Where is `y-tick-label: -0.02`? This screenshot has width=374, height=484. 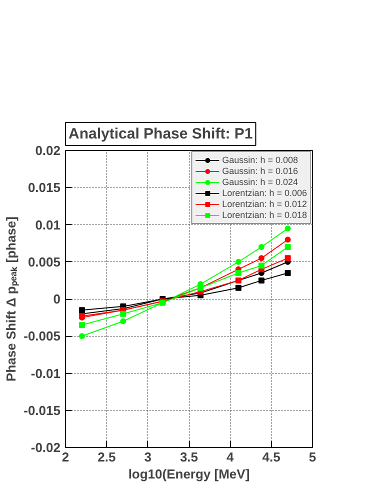 y-tick-label: -0.02 is located at coordinates (45, 447).